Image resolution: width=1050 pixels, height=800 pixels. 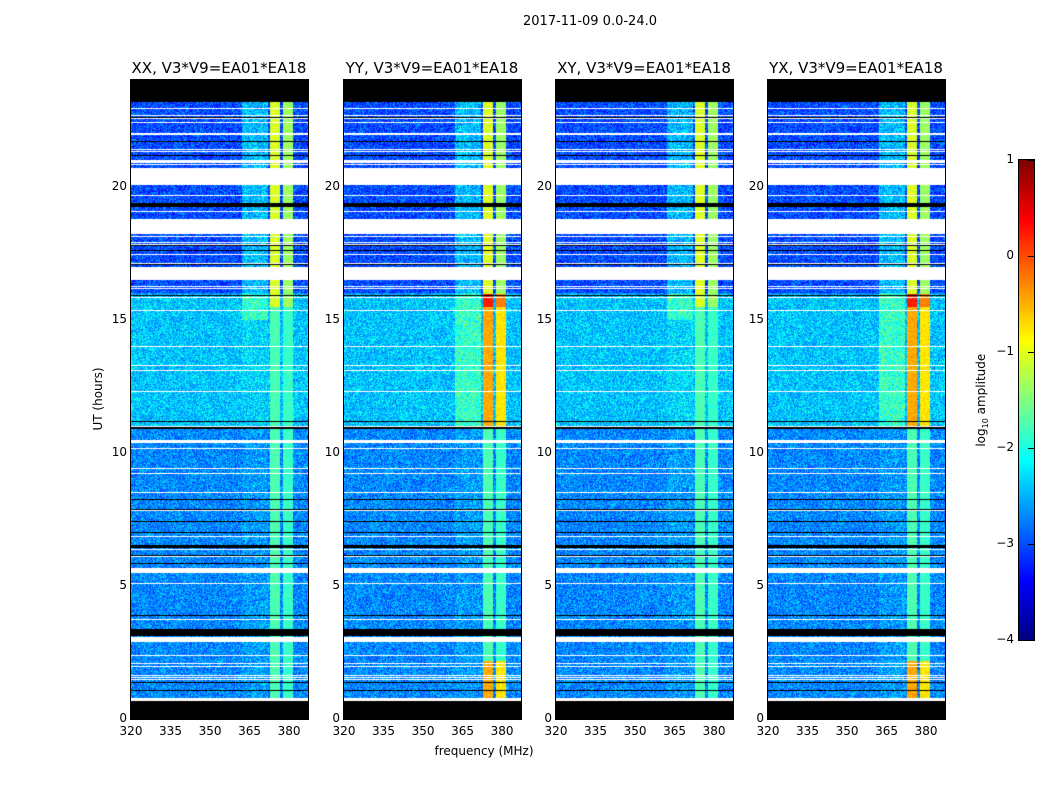 What do you see at coordinates (1005, 447) in the screenshot?
I see `colorbar-tick-label: −2` at bounding box center [1005, 447].